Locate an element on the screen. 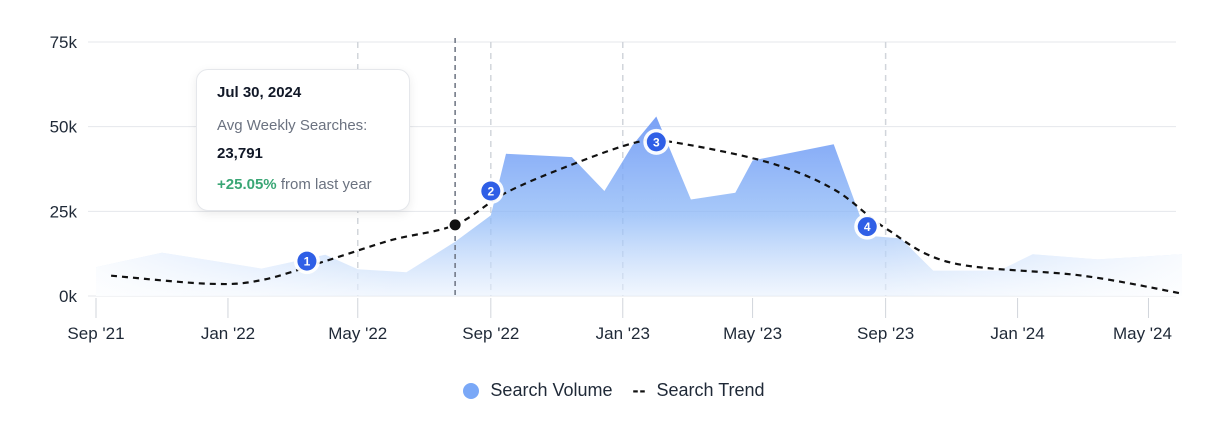  event-marker-4: 4 is located at coordinates (867, 226).